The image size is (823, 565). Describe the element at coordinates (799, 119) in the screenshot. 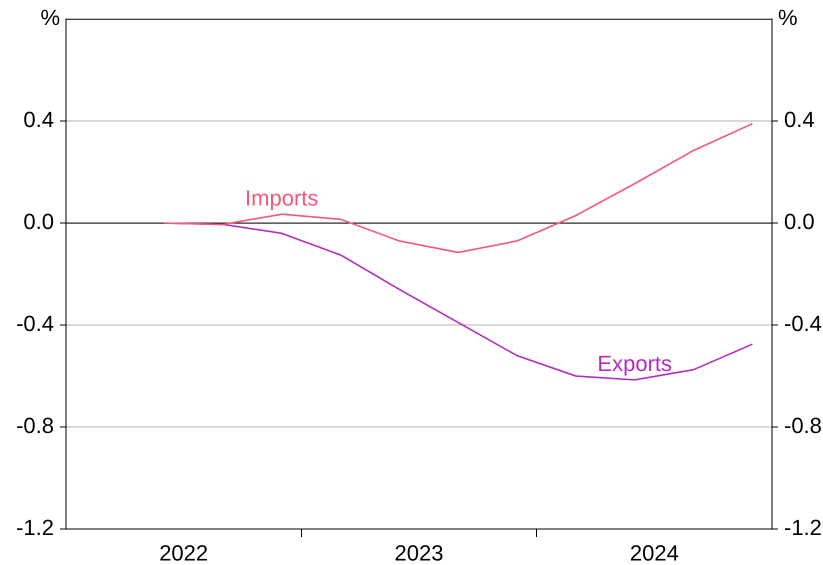

I see `y2-tick-label: 0.4` at that location.